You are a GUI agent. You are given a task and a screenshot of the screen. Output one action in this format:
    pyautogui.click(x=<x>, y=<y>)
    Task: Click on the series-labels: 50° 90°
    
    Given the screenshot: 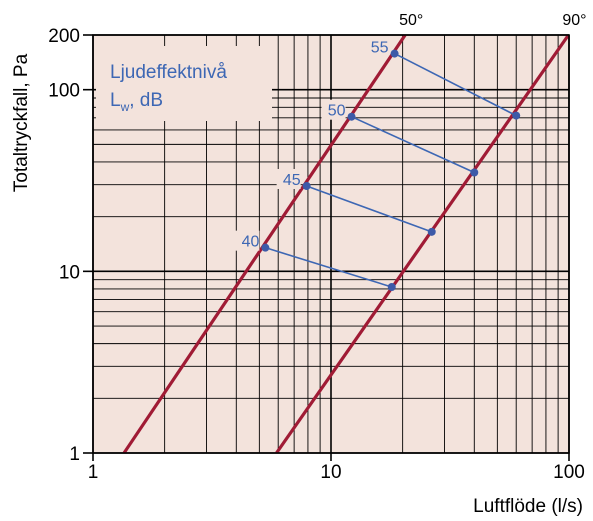 What is the action you would take?
    pyautogui.click(x=492, y=20)
    